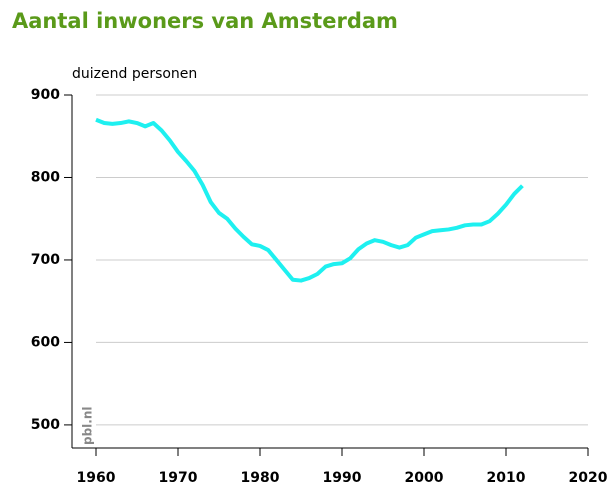  What do you see at coordinates (45, 260) in the screenshot?
I see `y-tick-label: 700` at bounding box center [45, 260].